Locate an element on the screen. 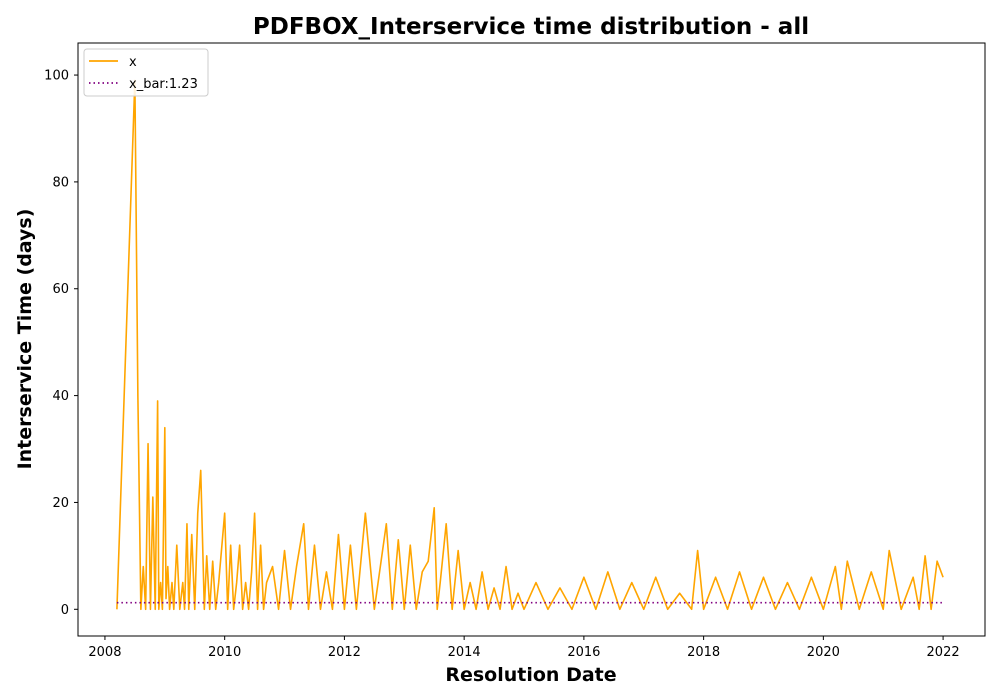  x-tick-label: 2008 is located at coordinates (104, 652).